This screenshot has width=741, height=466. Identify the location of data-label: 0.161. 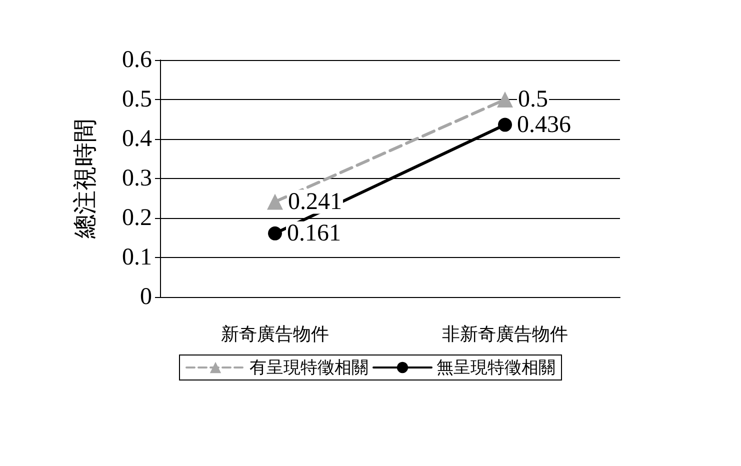
(314, 233).